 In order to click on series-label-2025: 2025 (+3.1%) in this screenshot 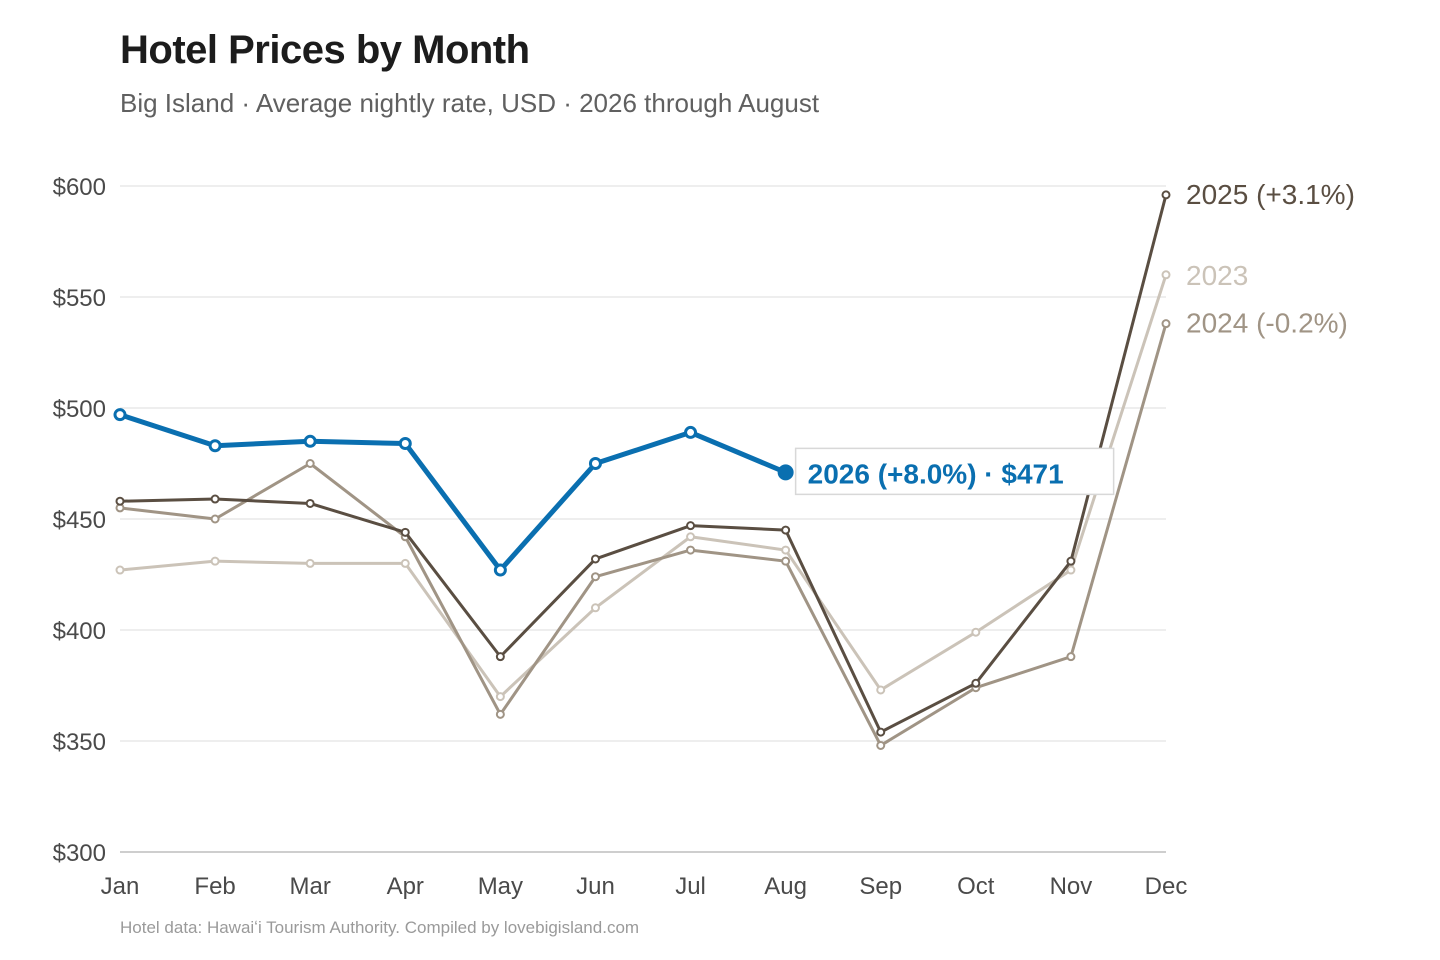, I will do `click(1270, 194)`.